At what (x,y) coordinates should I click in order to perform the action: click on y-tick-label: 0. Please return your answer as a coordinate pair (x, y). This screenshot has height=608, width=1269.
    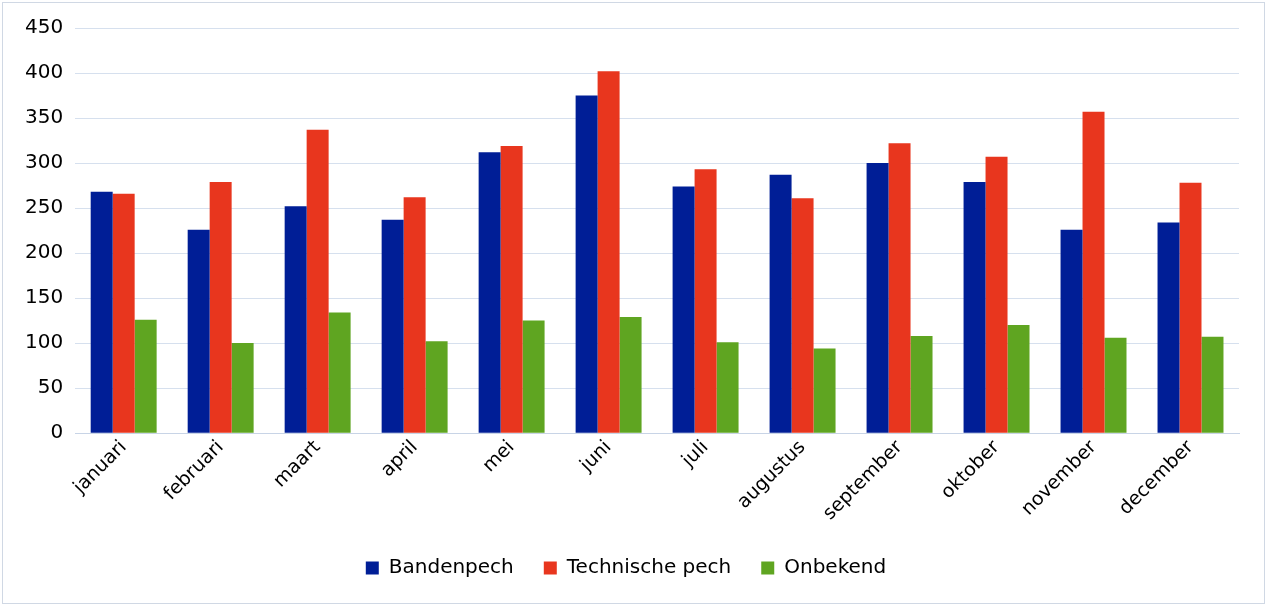
    Looking at the image, I should click on (57, 431).